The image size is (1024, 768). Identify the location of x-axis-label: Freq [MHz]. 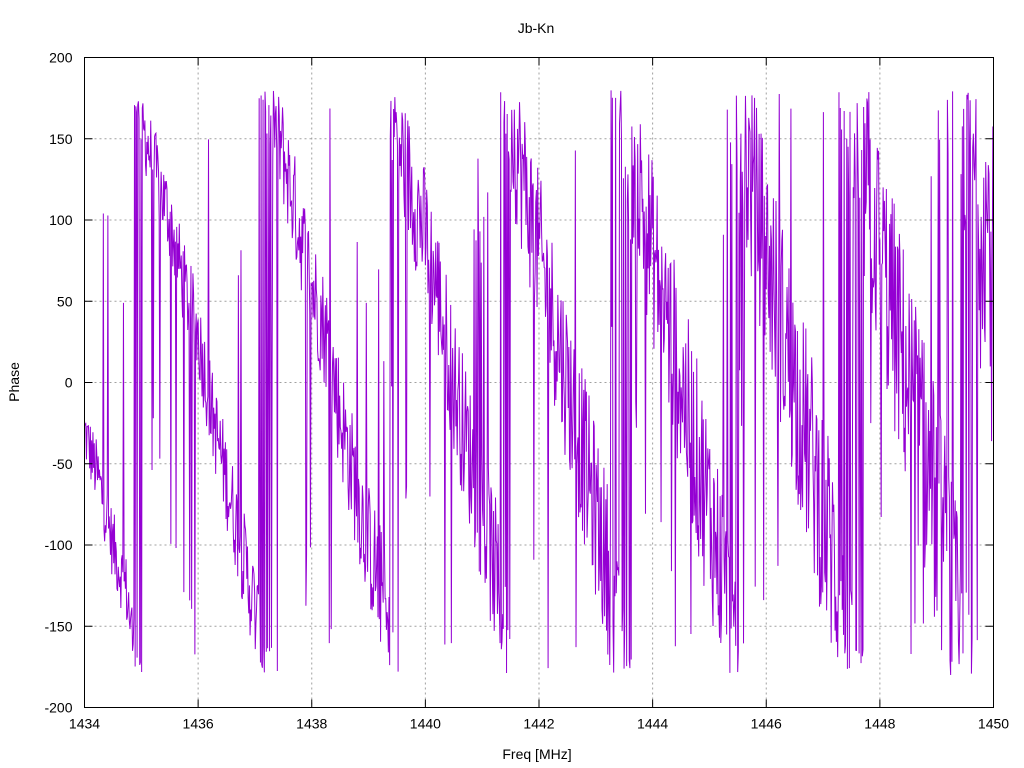
(536, 754).